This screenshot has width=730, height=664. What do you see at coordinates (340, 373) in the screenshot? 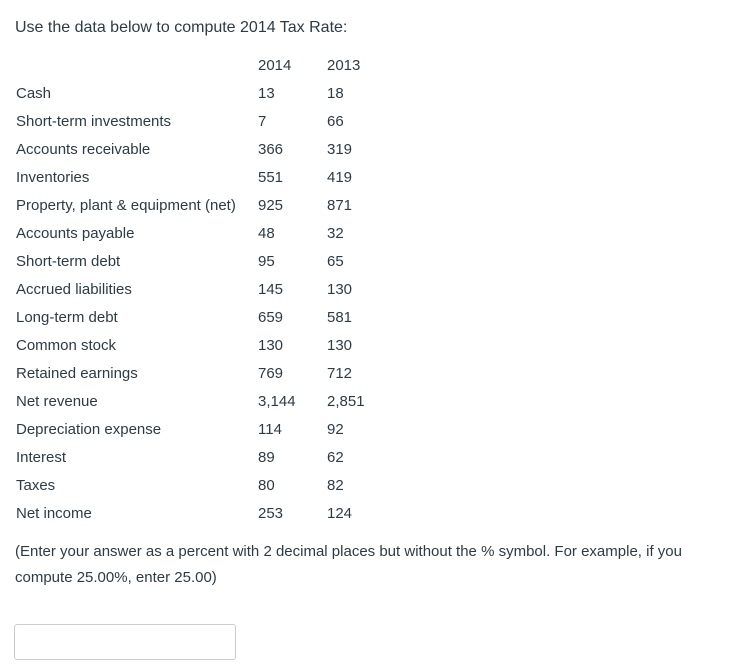
I see `value-2013: 712` at bounding box center [340, 373].